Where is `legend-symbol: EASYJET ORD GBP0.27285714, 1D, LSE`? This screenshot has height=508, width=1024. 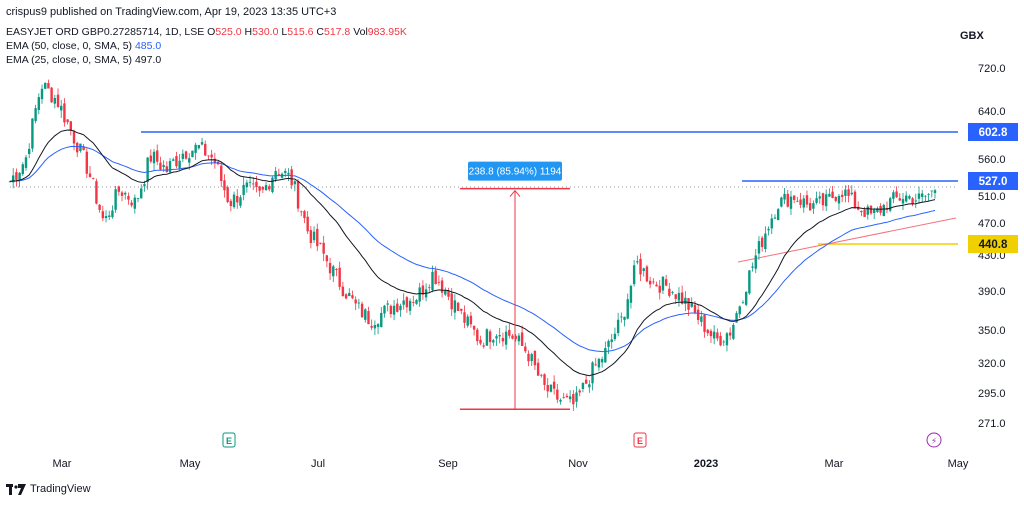 legend-symbol: EASYJET ORD GBP0.27285714, 1D, LSE is located at coordinates (105, 32).